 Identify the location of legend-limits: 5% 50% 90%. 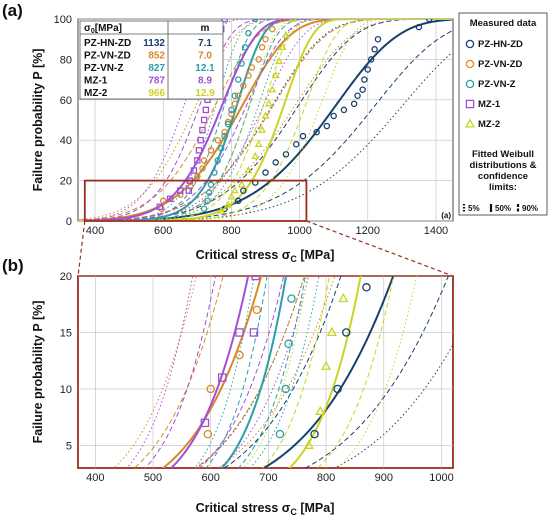
(500, 208).